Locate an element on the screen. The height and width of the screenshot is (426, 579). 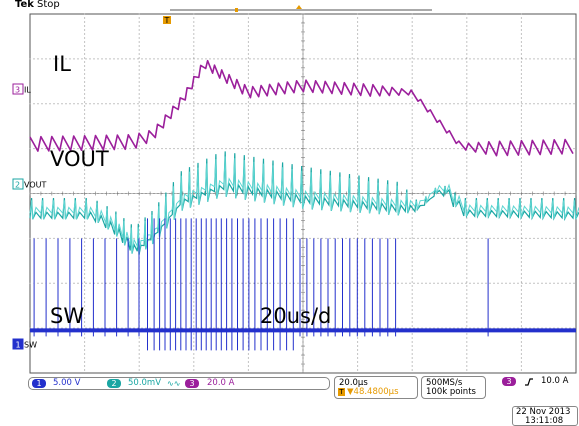
ch2-marker: 2 VOUT is located at coordinates (29, 184).